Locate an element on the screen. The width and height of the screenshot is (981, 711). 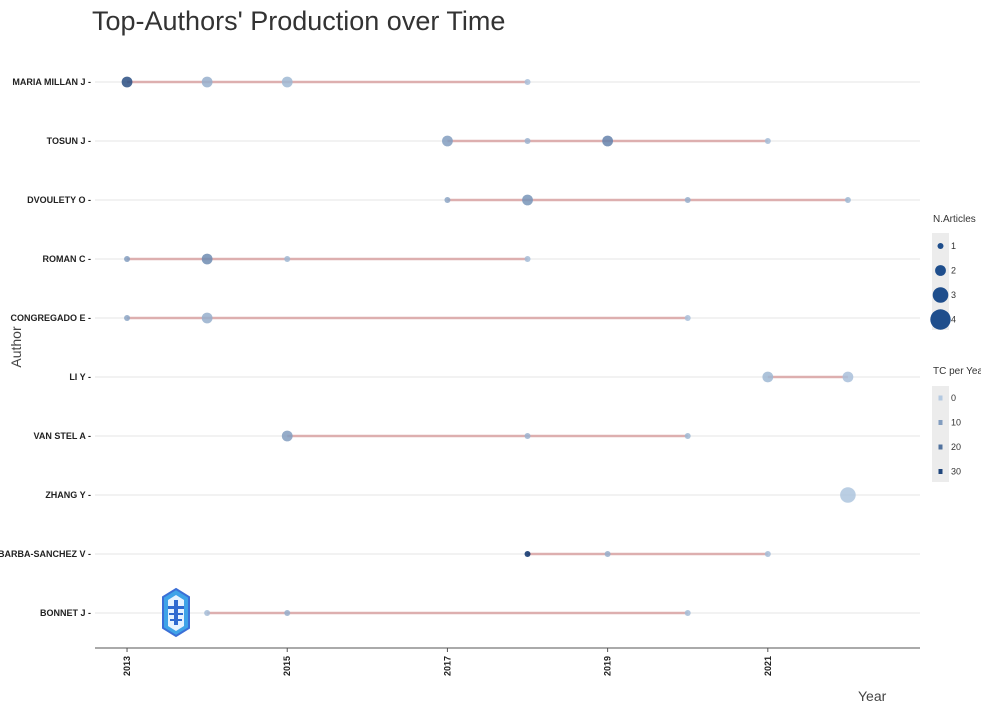
legend-articles-key is located at coordinates (940, 281).